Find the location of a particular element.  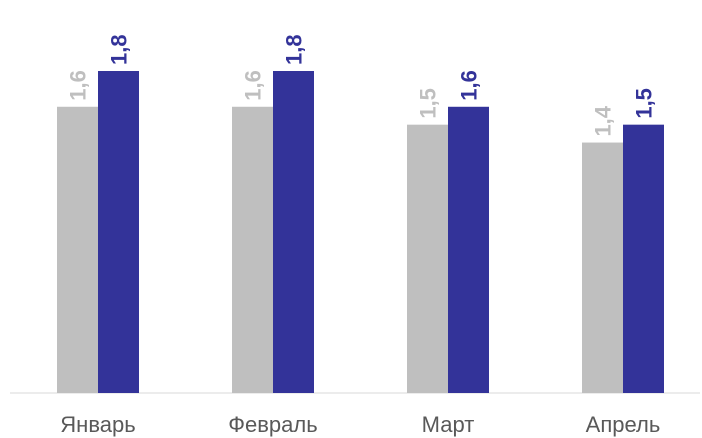

value-label-series1-2: 1,5 is located at coordinates (428, 103).